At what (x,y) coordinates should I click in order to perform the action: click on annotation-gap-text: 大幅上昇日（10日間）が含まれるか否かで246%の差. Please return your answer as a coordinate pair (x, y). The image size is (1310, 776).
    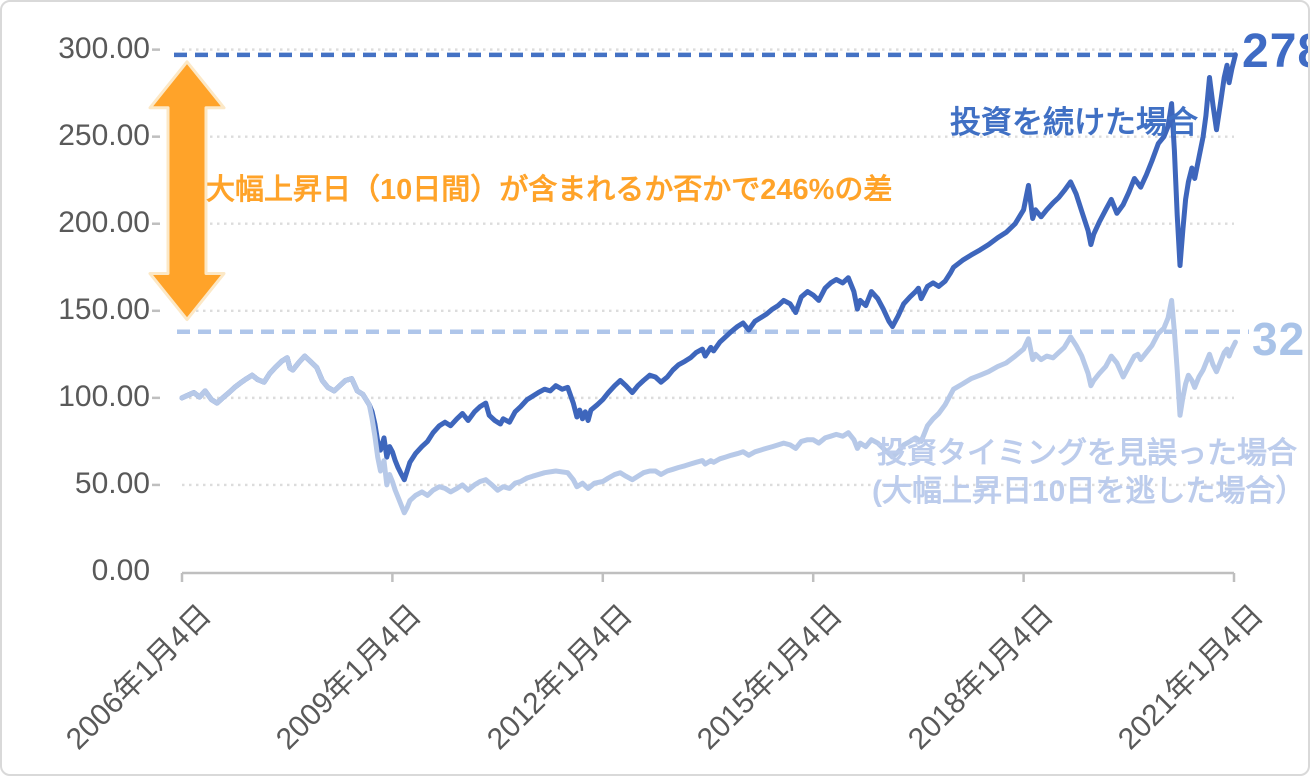
    Looking at the image, I should click on (549, 190).